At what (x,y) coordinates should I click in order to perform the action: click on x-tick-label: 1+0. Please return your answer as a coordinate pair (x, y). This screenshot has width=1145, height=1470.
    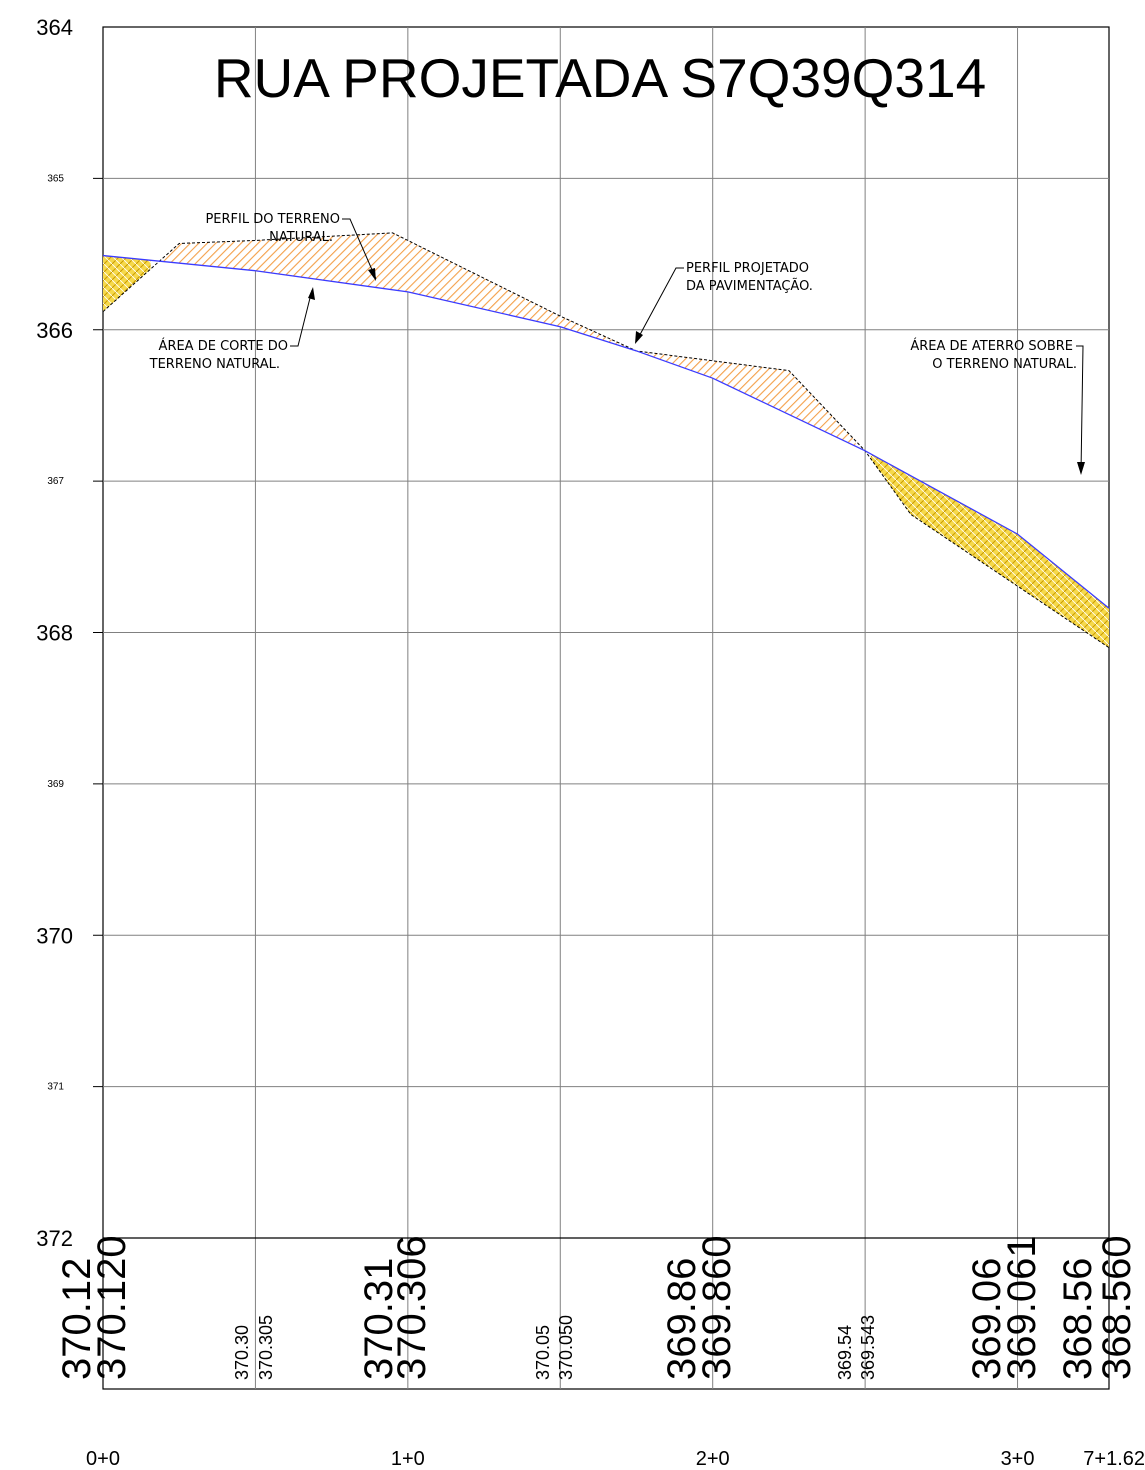
    Looking at the image, I should click on (408, 1459).